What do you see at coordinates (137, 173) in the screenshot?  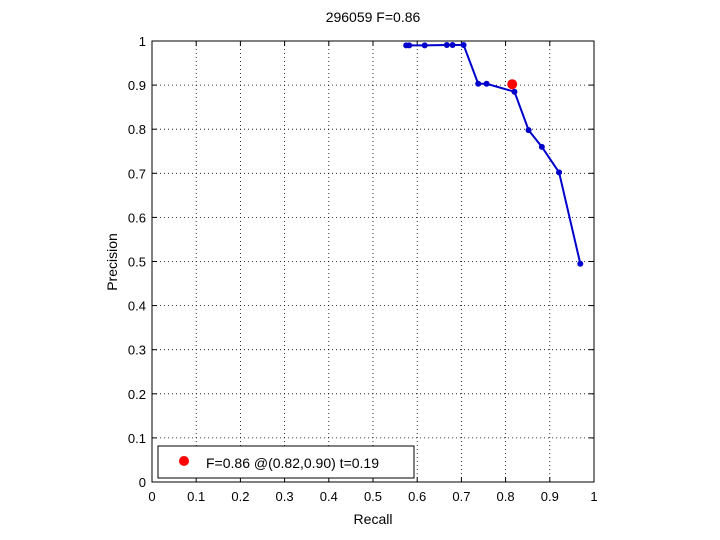 I see `y-tick-label: 0.7` at bounding box center [137, 173].